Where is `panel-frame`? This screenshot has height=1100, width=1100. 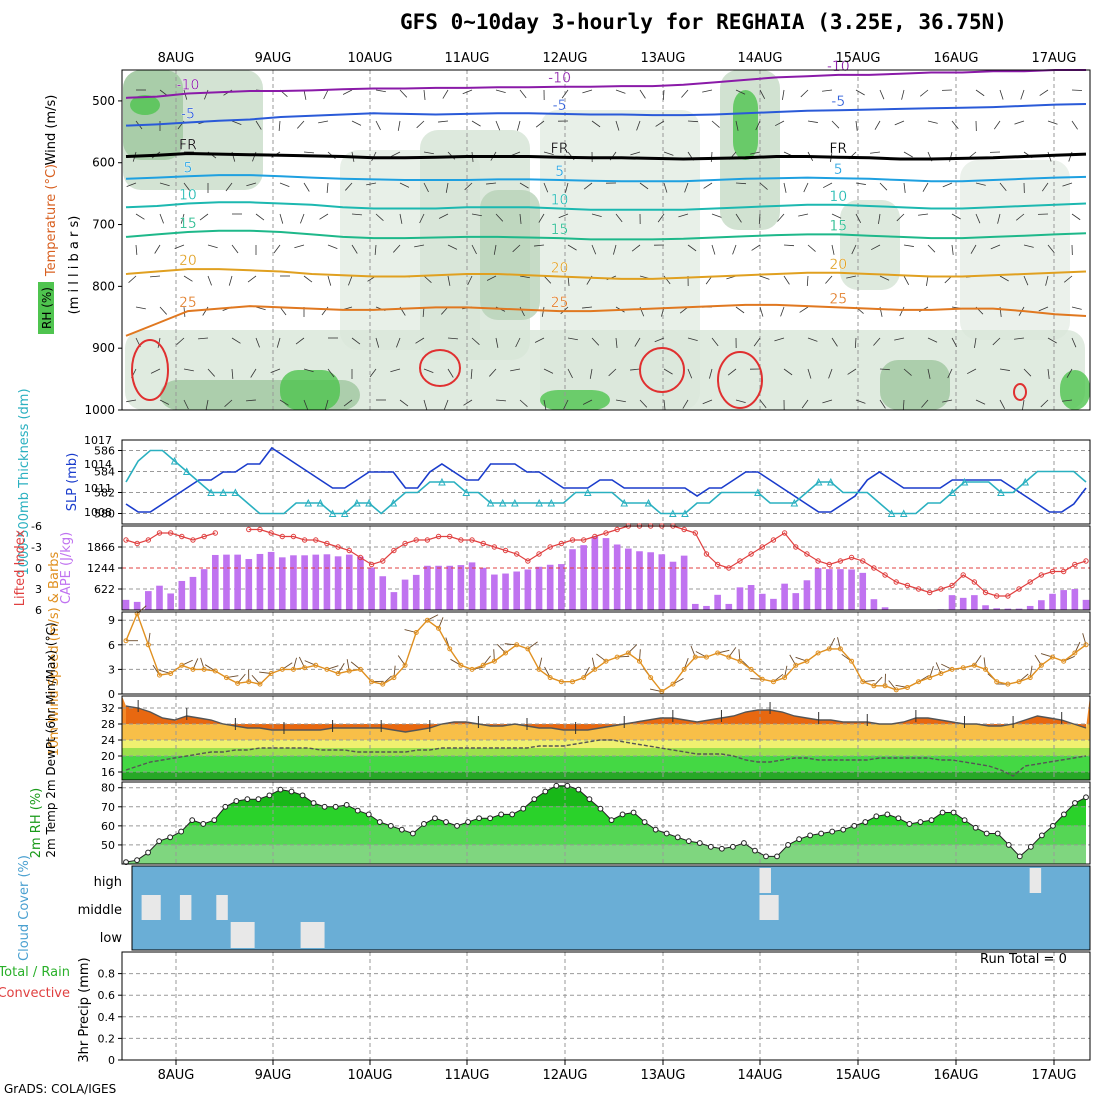 panel-frame is located at coordinates (606, 653).